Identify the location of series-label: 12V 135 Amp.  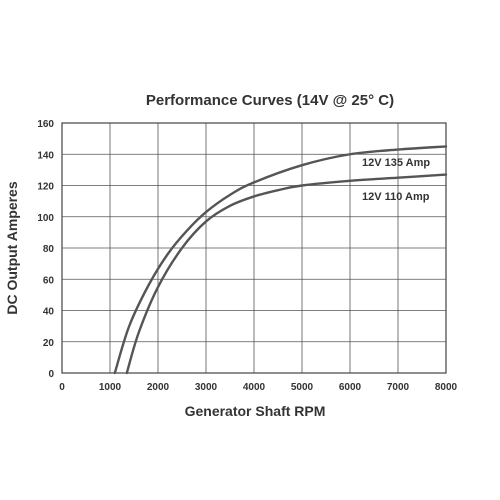
(396, 163).